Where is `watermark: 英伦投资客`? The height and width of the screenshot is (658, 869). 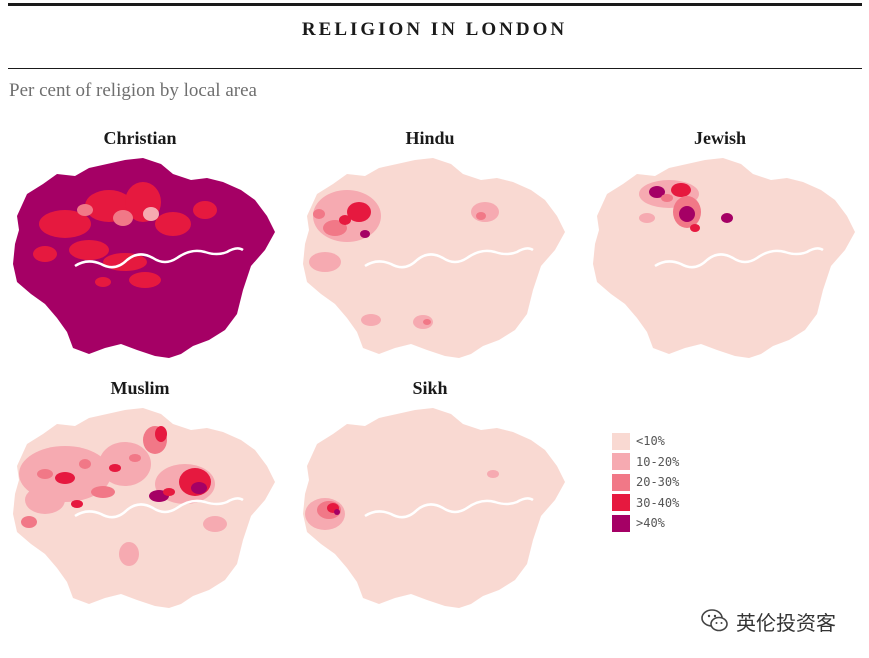
watermark: 英伦投资客 is located at coordinates (768, 621).